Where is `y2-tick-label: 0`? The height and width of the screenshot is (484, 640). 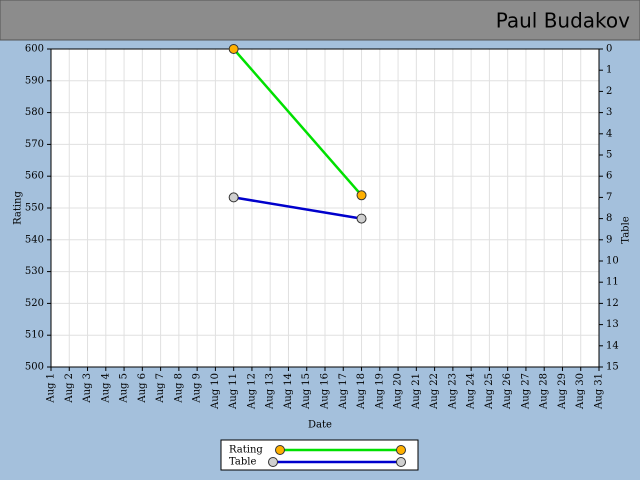
y2-tick-label: 0 is located at coordinates (609, 49).